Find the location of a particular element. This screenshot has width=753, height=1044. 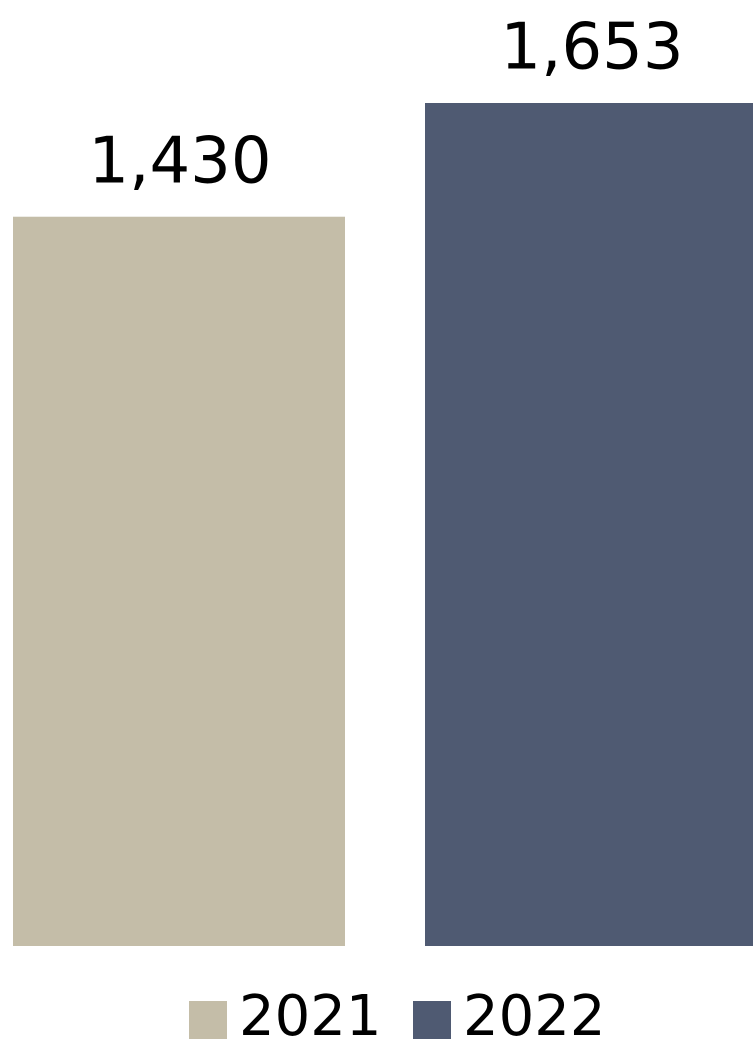

value-label: 1,430 is located at coordinates (179, 161).